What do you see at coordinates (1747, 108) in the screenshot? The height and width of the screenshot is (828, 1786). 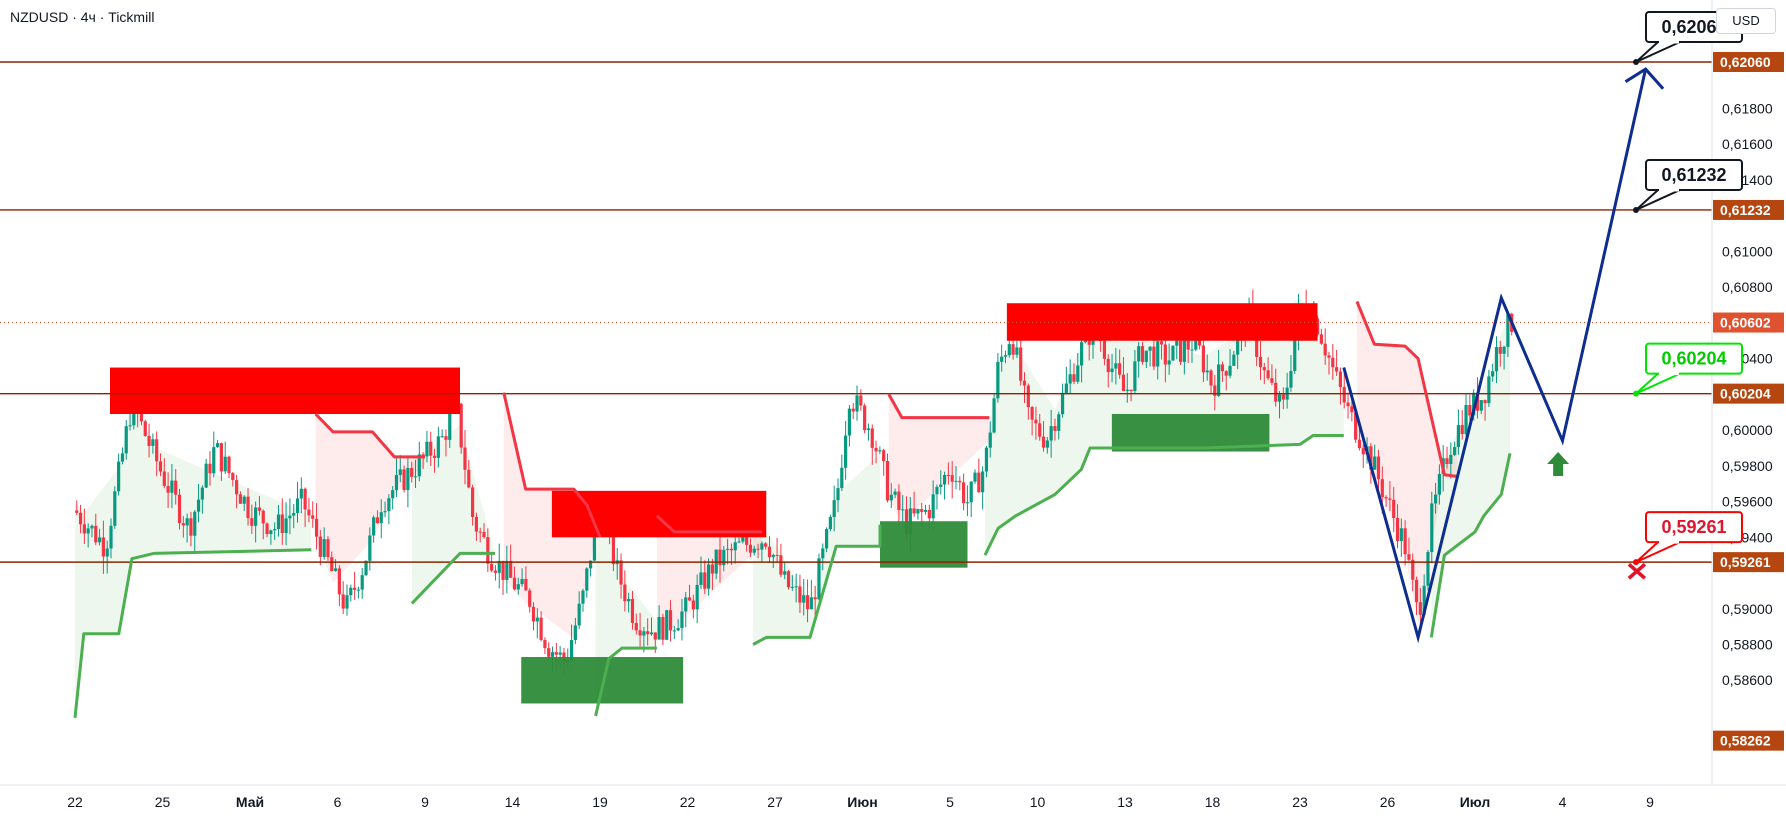 I see `price-tick-label: 0,61800` at bounding box center [1747, 108].